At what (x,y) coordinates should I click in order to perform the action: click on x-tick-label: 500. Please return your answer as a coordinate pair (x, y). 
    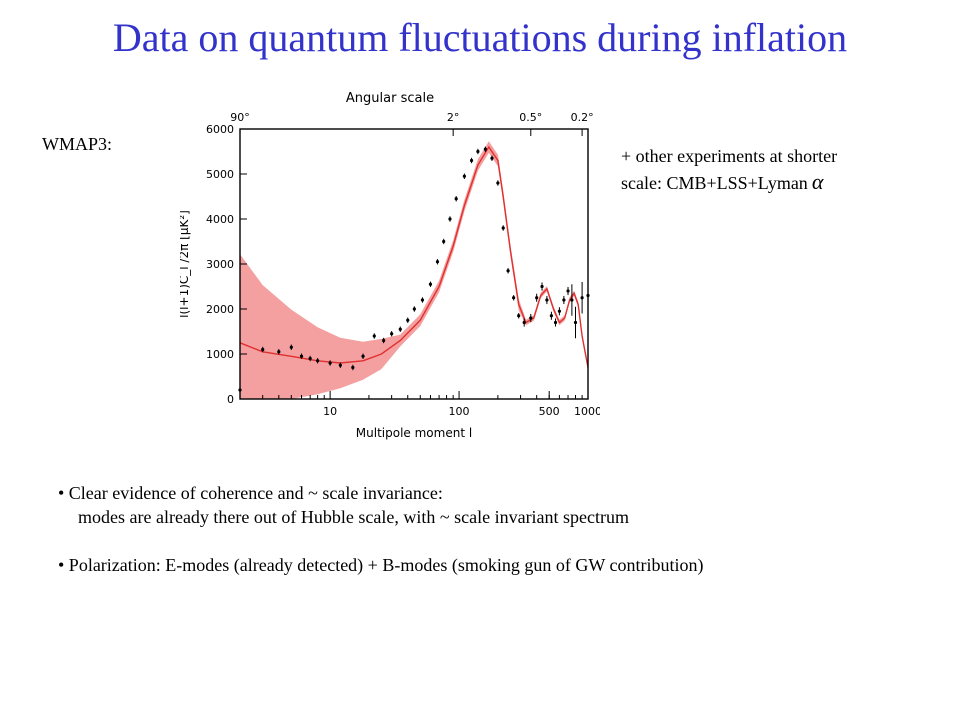
    Looking at the image, I should click on (549, 411).